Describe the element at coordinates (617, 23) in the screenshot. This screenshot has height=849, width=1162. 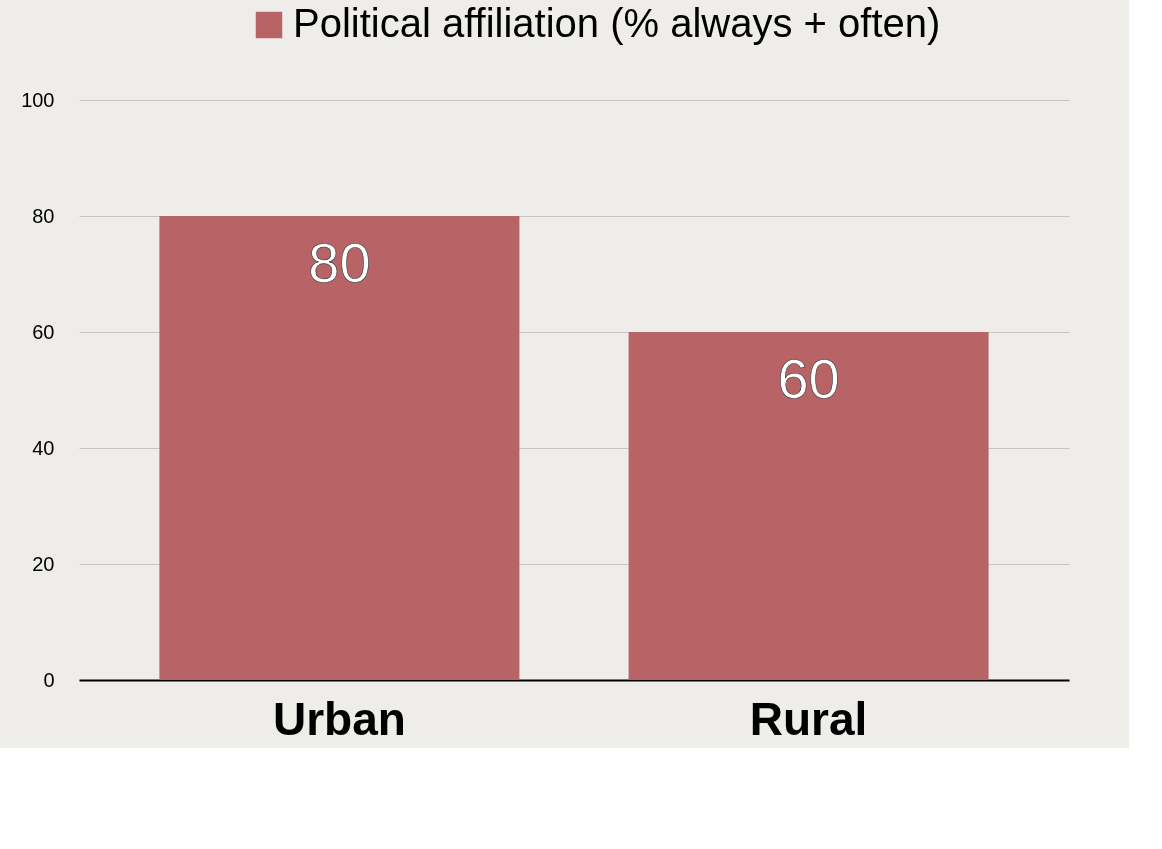
I see `legend-label: Political affiliation (% always + often)` at that location.